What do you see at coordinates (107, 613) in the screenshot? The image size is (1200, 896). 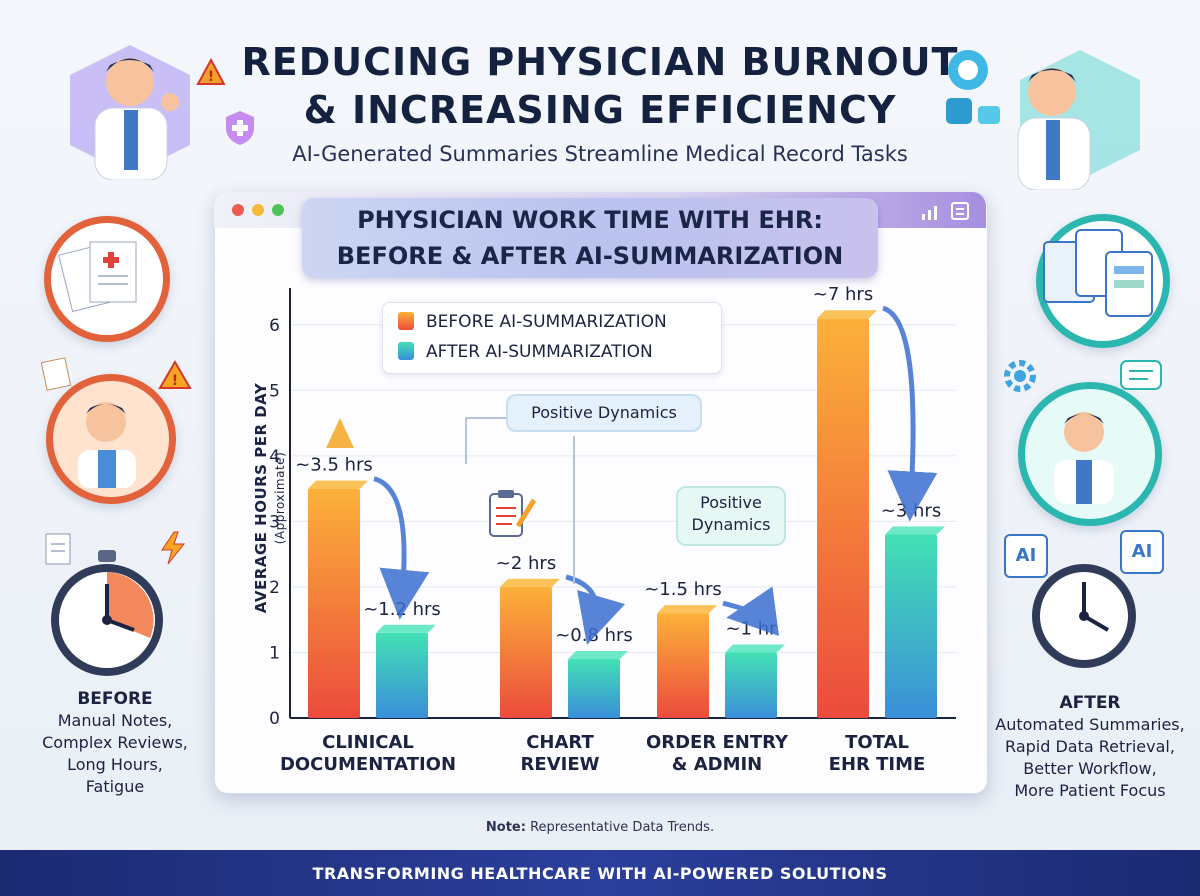 I see `stopwatch-icon` at bounding box center [107, 613].